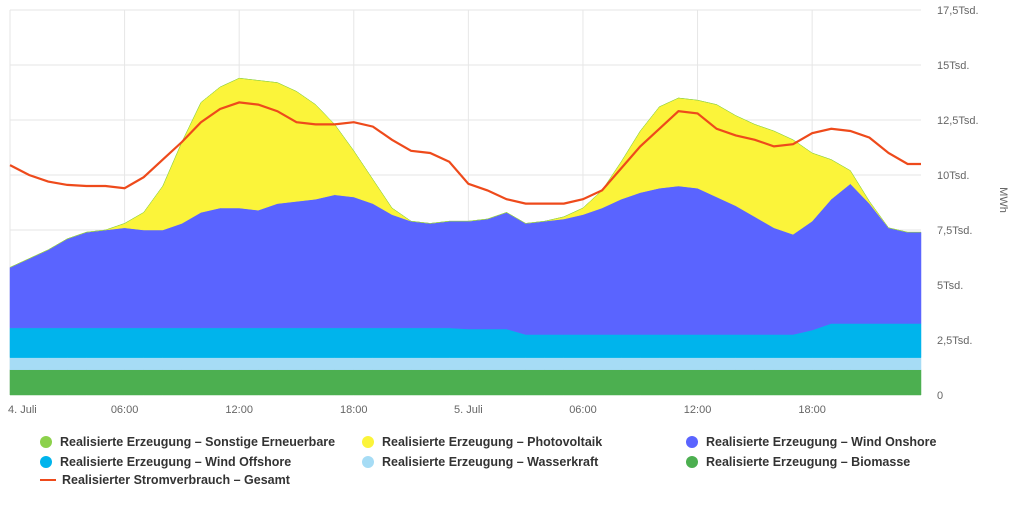 This screenshot has height=512, width=1024. I want to click on x-tick-label: 5. Juli, so click(468, 410).